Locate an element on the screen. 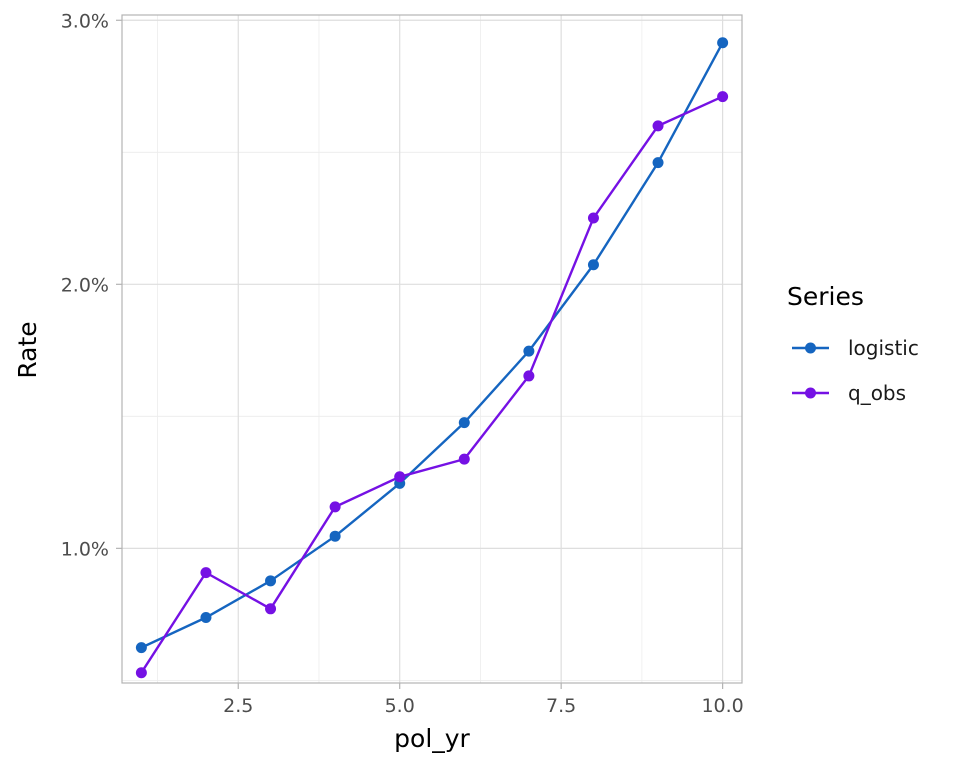 This screenshot has width=960, height=768. legend-title: Series is located at coordinates (825, 296).